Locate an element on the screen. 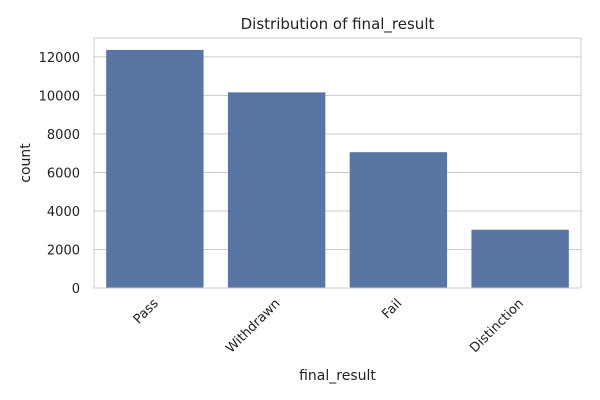 Image resolution: width=600 pixels, height=400 pixels. x-tick-label: Distinction is located at coordinates (497, 326).